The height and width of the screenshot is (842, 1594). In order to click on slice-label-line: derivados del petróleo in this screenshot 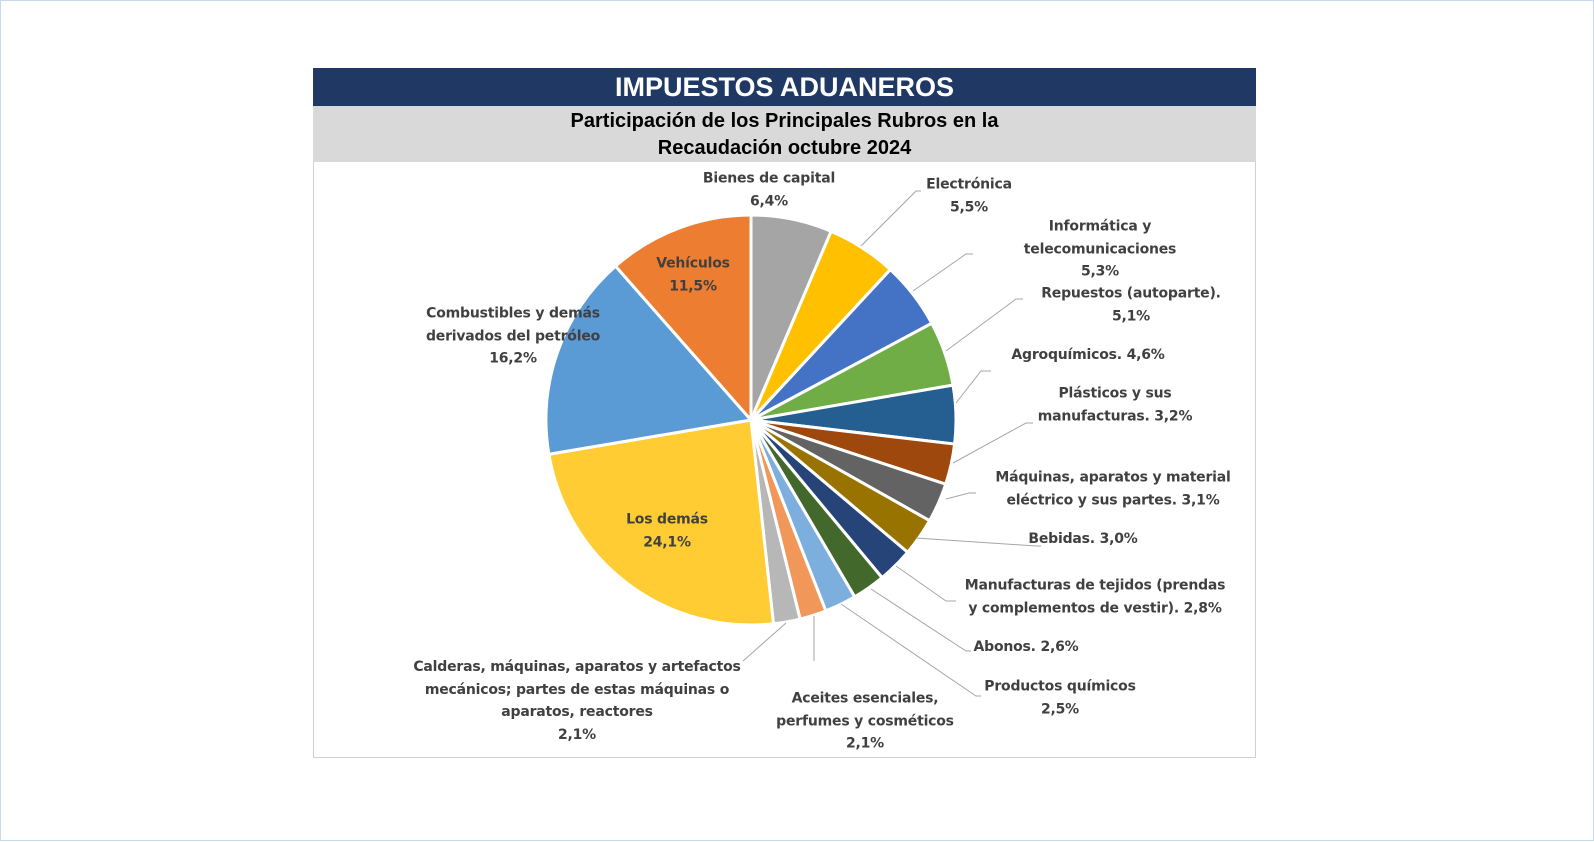, I will do `click(513, 335)`.